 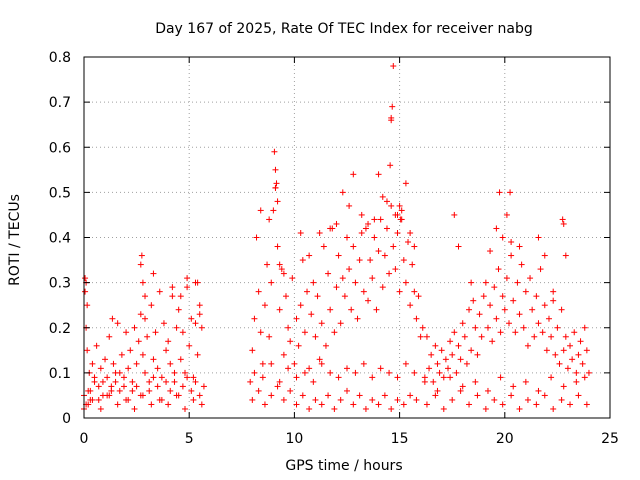 What do you see at coordinates (84, 439) in the screenshot?
I see `x-tick-label: 0` at bounding box center [84, 439].